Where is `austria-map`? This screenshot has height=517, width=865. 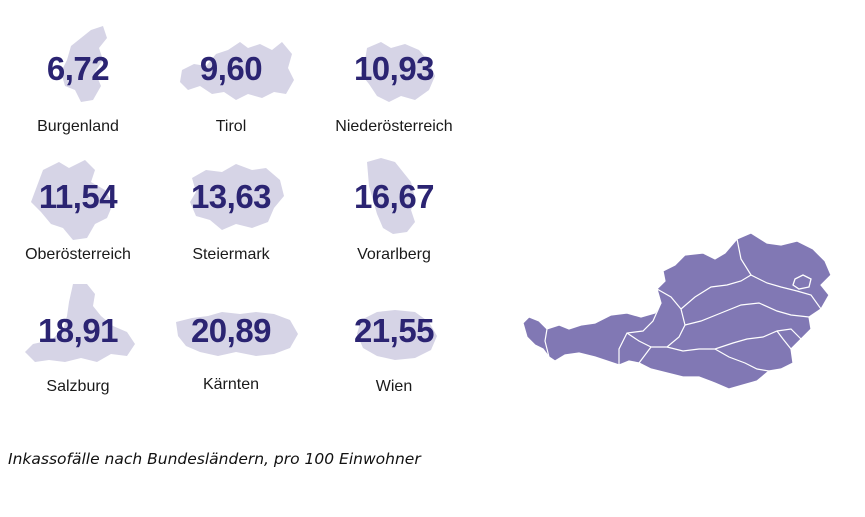 austria-map is located at coordinates (677, 311).